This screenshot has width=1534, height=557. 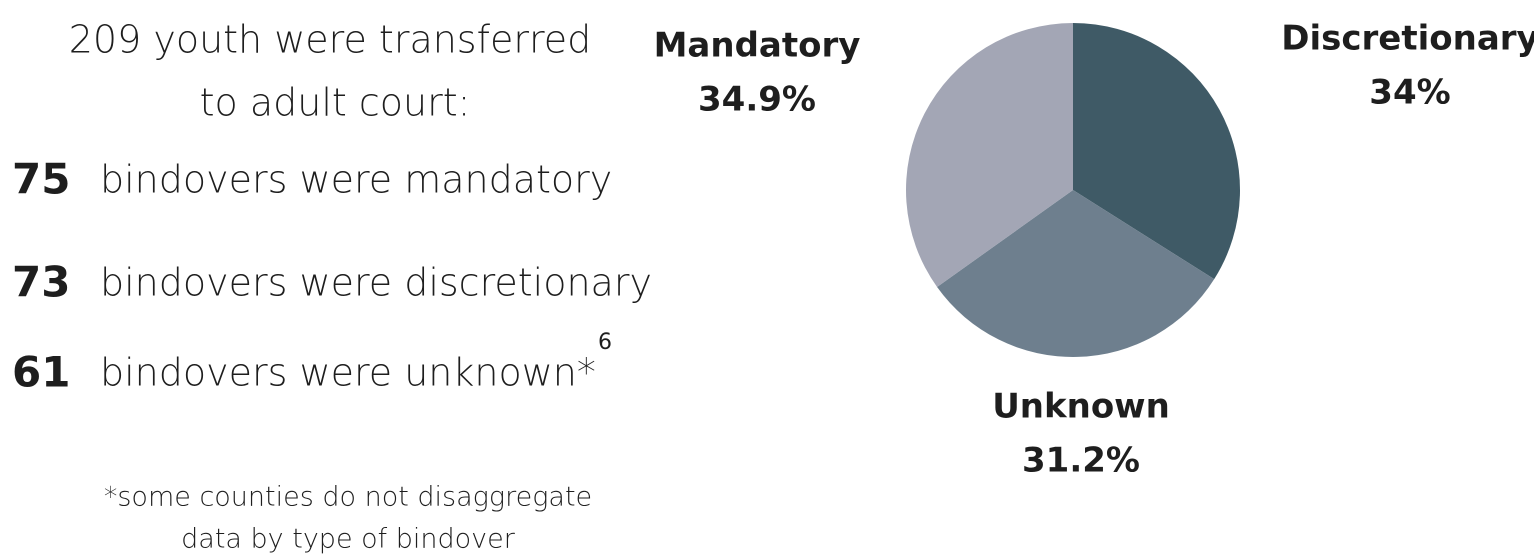 What do you see at coordinates (605, 342) in the screenshot?
I see `footnote-ref: 6` at bounding box center [605, 342].